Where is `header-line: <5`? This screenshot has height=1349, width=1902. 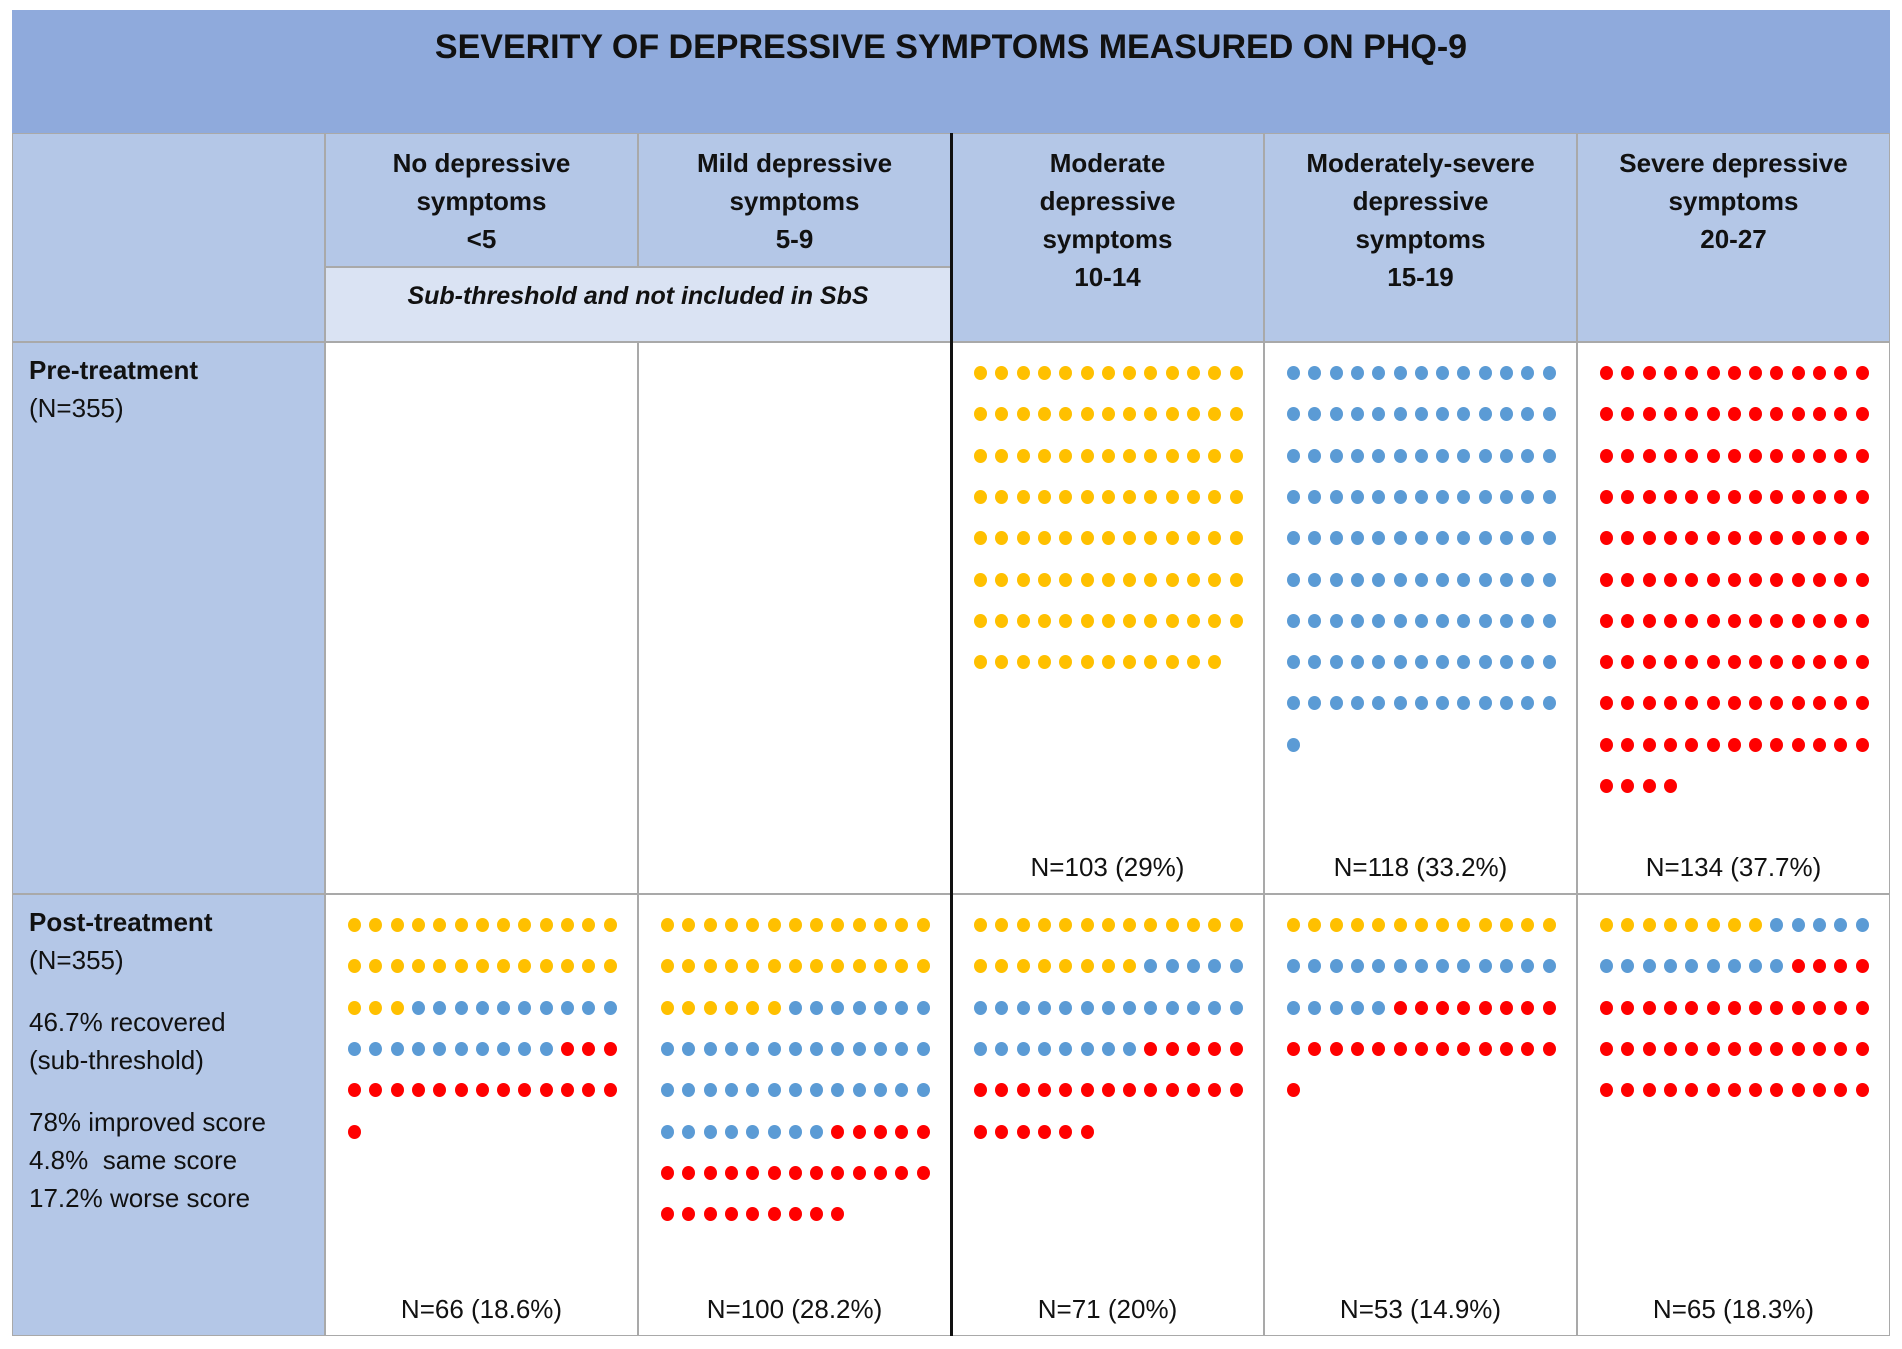 header-line: <5 is located at coordinates (481, 239).